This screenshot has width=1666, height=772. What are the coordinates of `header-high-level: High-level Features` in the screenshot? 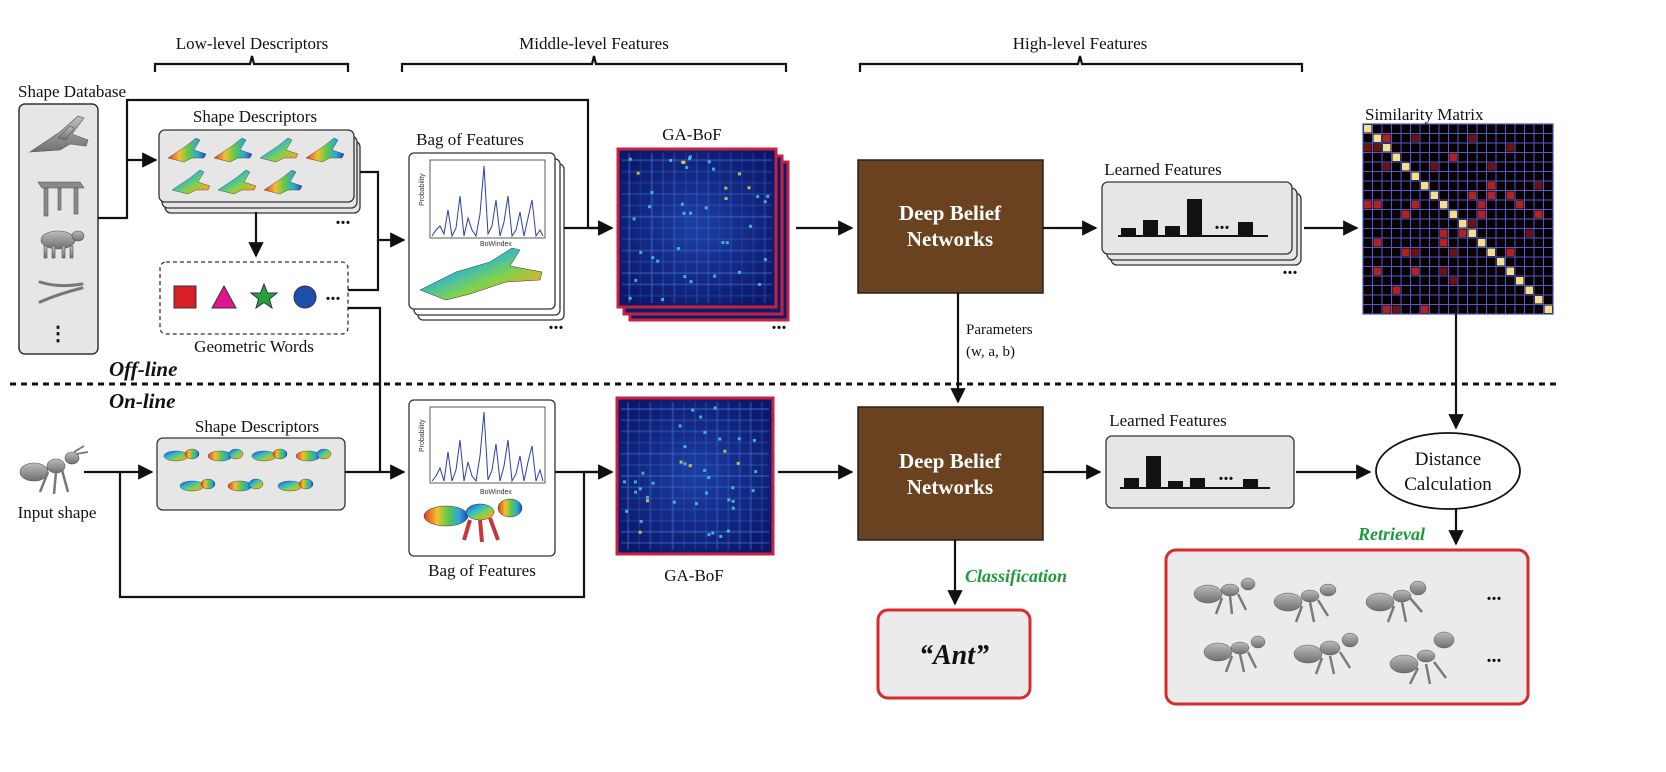 It's located at (1081, 53).